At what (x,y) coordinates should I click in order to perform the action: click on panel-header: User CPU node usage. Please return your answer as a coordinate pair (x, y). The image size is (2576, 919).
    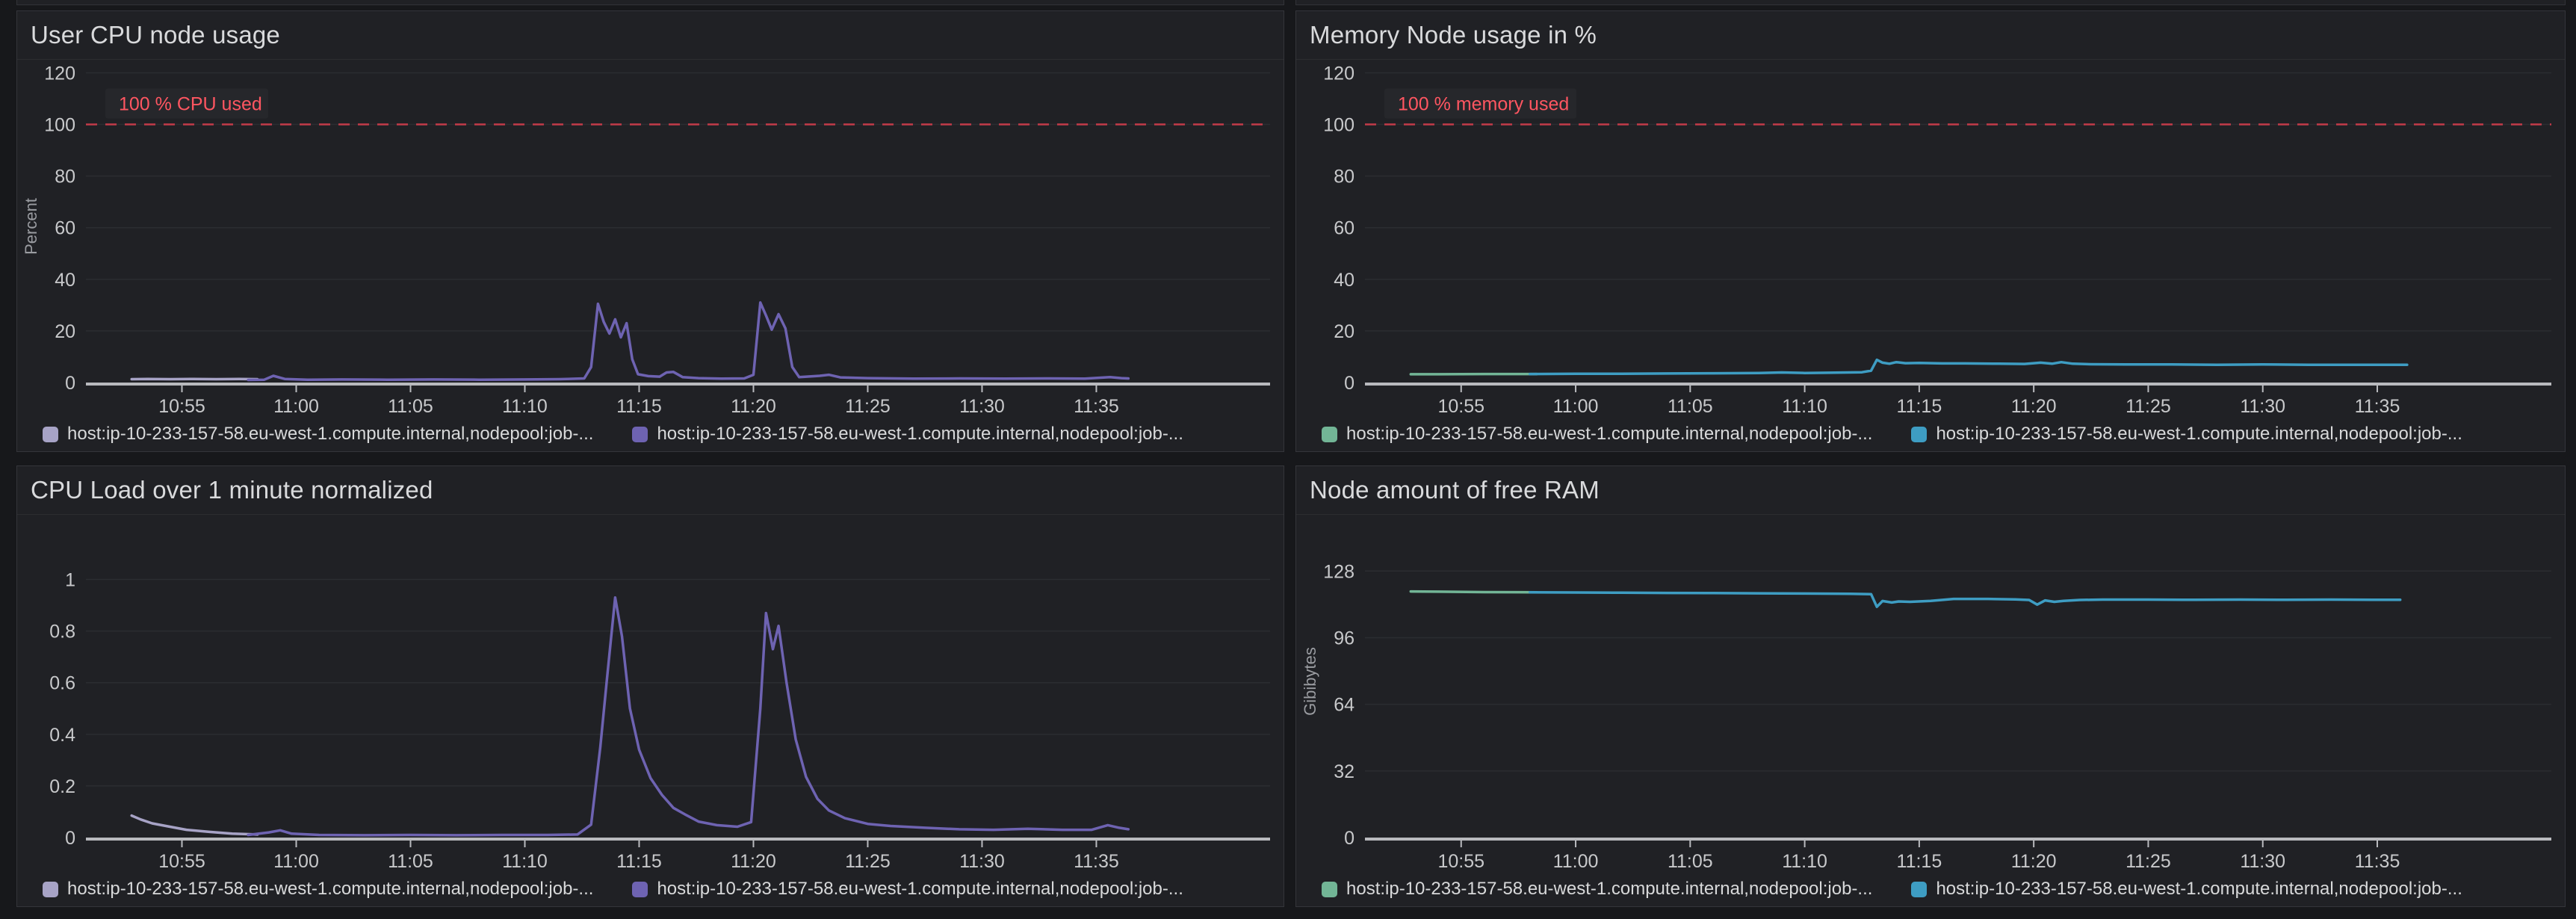
    Looking at the image, I should click on (650, 35).